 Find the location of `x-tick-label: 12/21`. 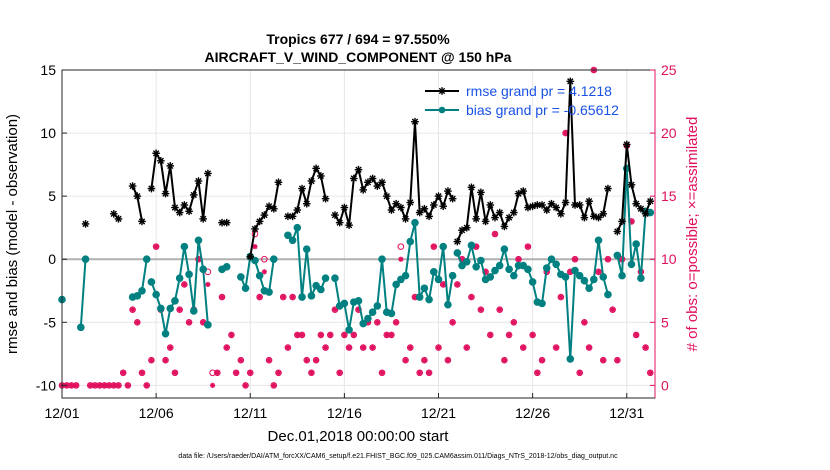

x-tick-label: 12/21 is located at coordinates (438, 413).